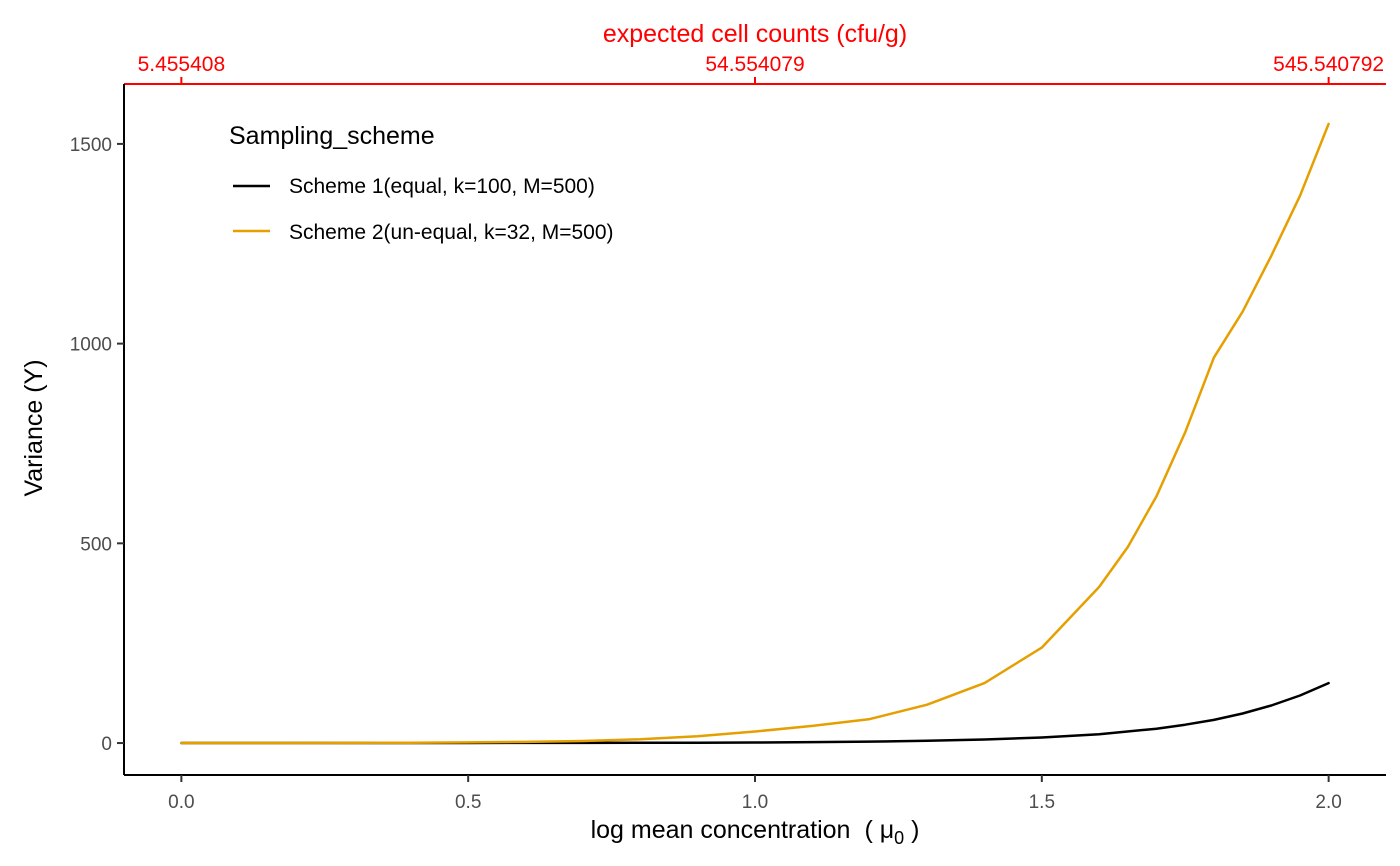  What do you see at coordinates (879, 830) in the screenshot?
I see `x-axis-title-symbol: ( μ` at bounding box center [879, 830].